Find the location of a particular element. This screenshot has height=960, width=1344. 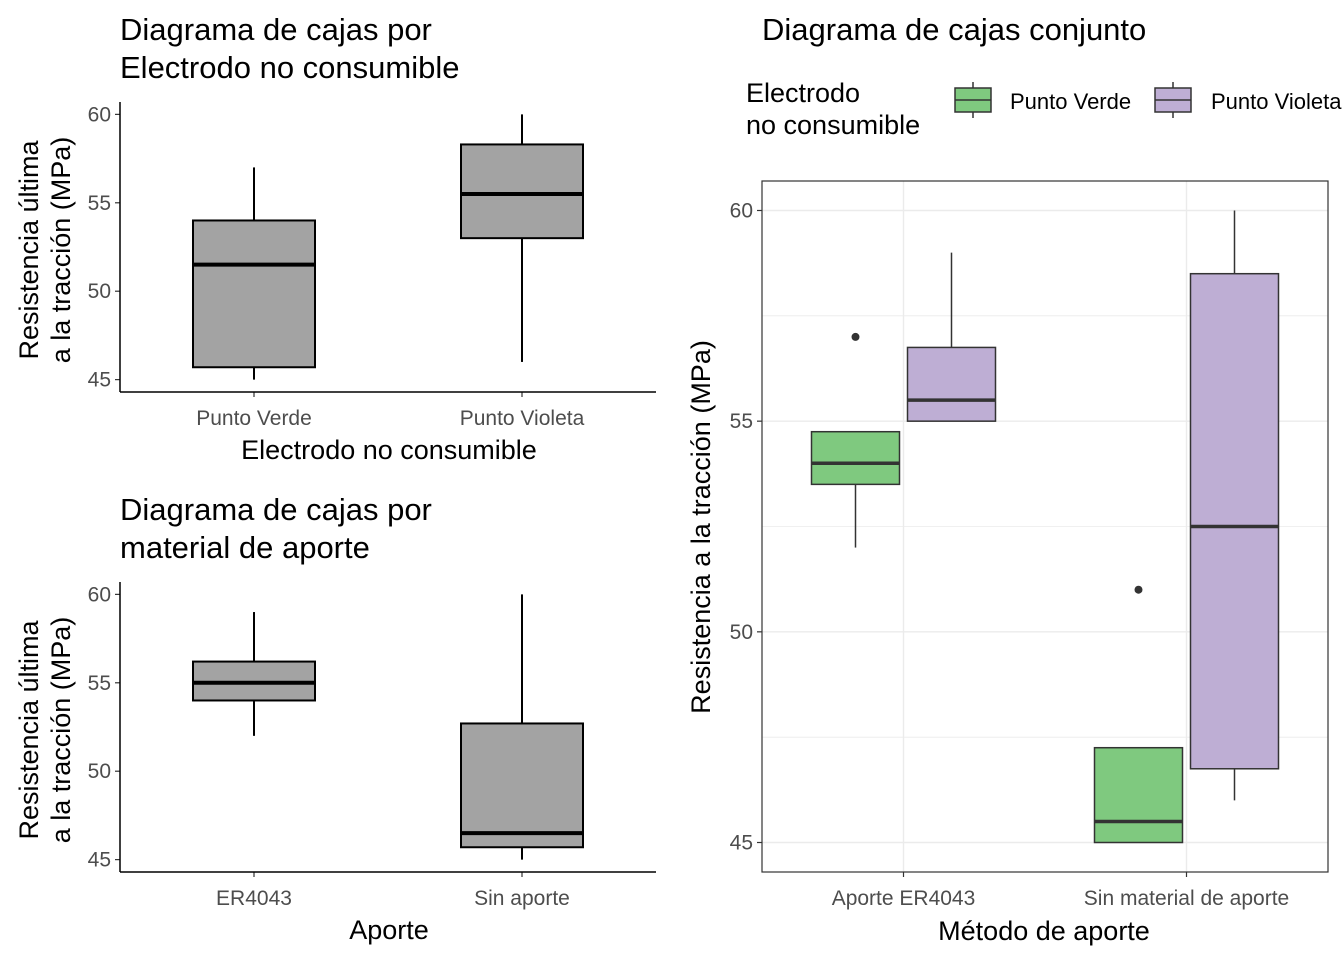

panel-title-line-2: material de aporte is located at coordinates (245, 547).